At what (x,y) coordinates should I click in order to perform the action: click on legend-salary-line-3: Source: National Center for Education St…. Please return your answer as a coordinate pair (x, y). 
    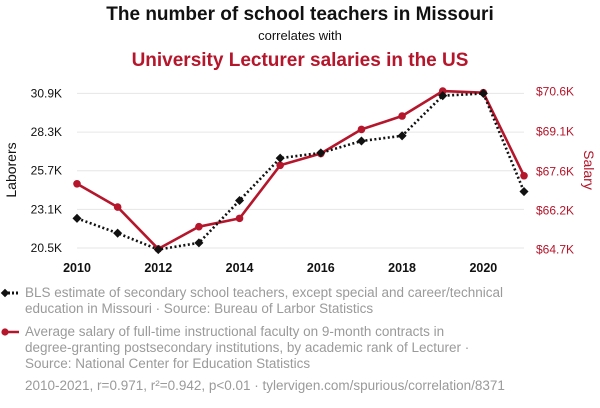
    Looking at the image, I should click on (167, 363).